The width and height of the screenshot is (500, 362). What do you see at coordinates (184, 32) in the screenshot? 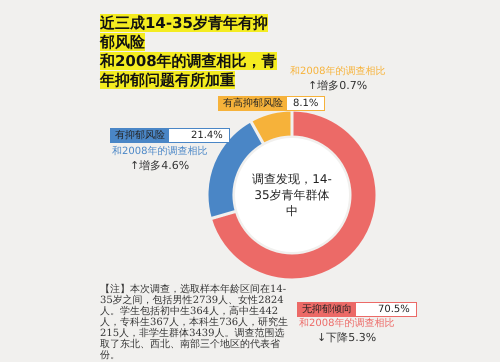
I see `chart-title: 近三成14-35岁青年有抑郁风险` at bounding box center [184, 32].